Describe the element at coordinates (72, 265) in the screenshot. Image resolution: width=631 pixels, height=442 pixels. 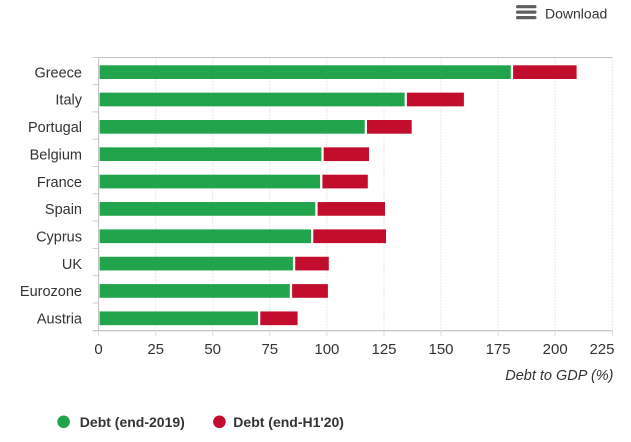
I see `svg-text: UK` at that location.